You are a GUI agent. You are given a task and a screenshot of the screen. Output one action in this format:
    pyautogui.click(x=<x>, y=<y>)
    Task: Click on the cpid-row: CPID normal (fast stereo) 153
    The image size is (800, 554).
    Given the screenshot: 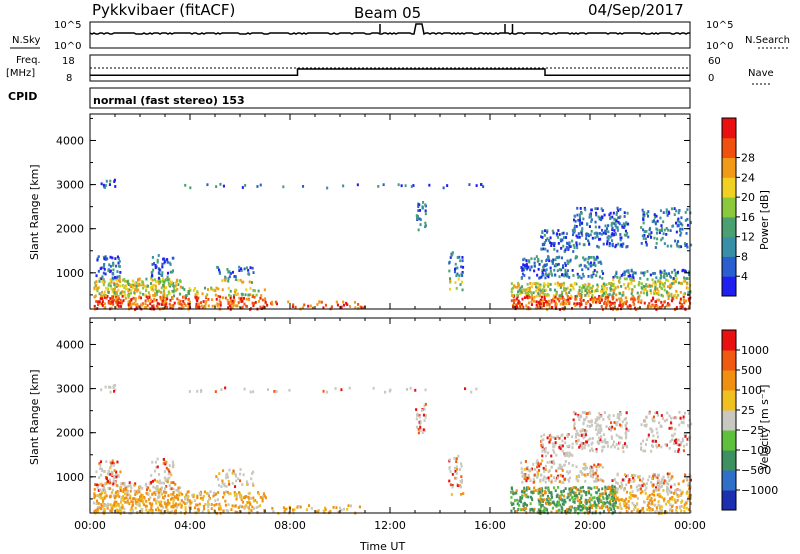 What is the action you would take?
    pyautogui.click(x=349, y=98)
    